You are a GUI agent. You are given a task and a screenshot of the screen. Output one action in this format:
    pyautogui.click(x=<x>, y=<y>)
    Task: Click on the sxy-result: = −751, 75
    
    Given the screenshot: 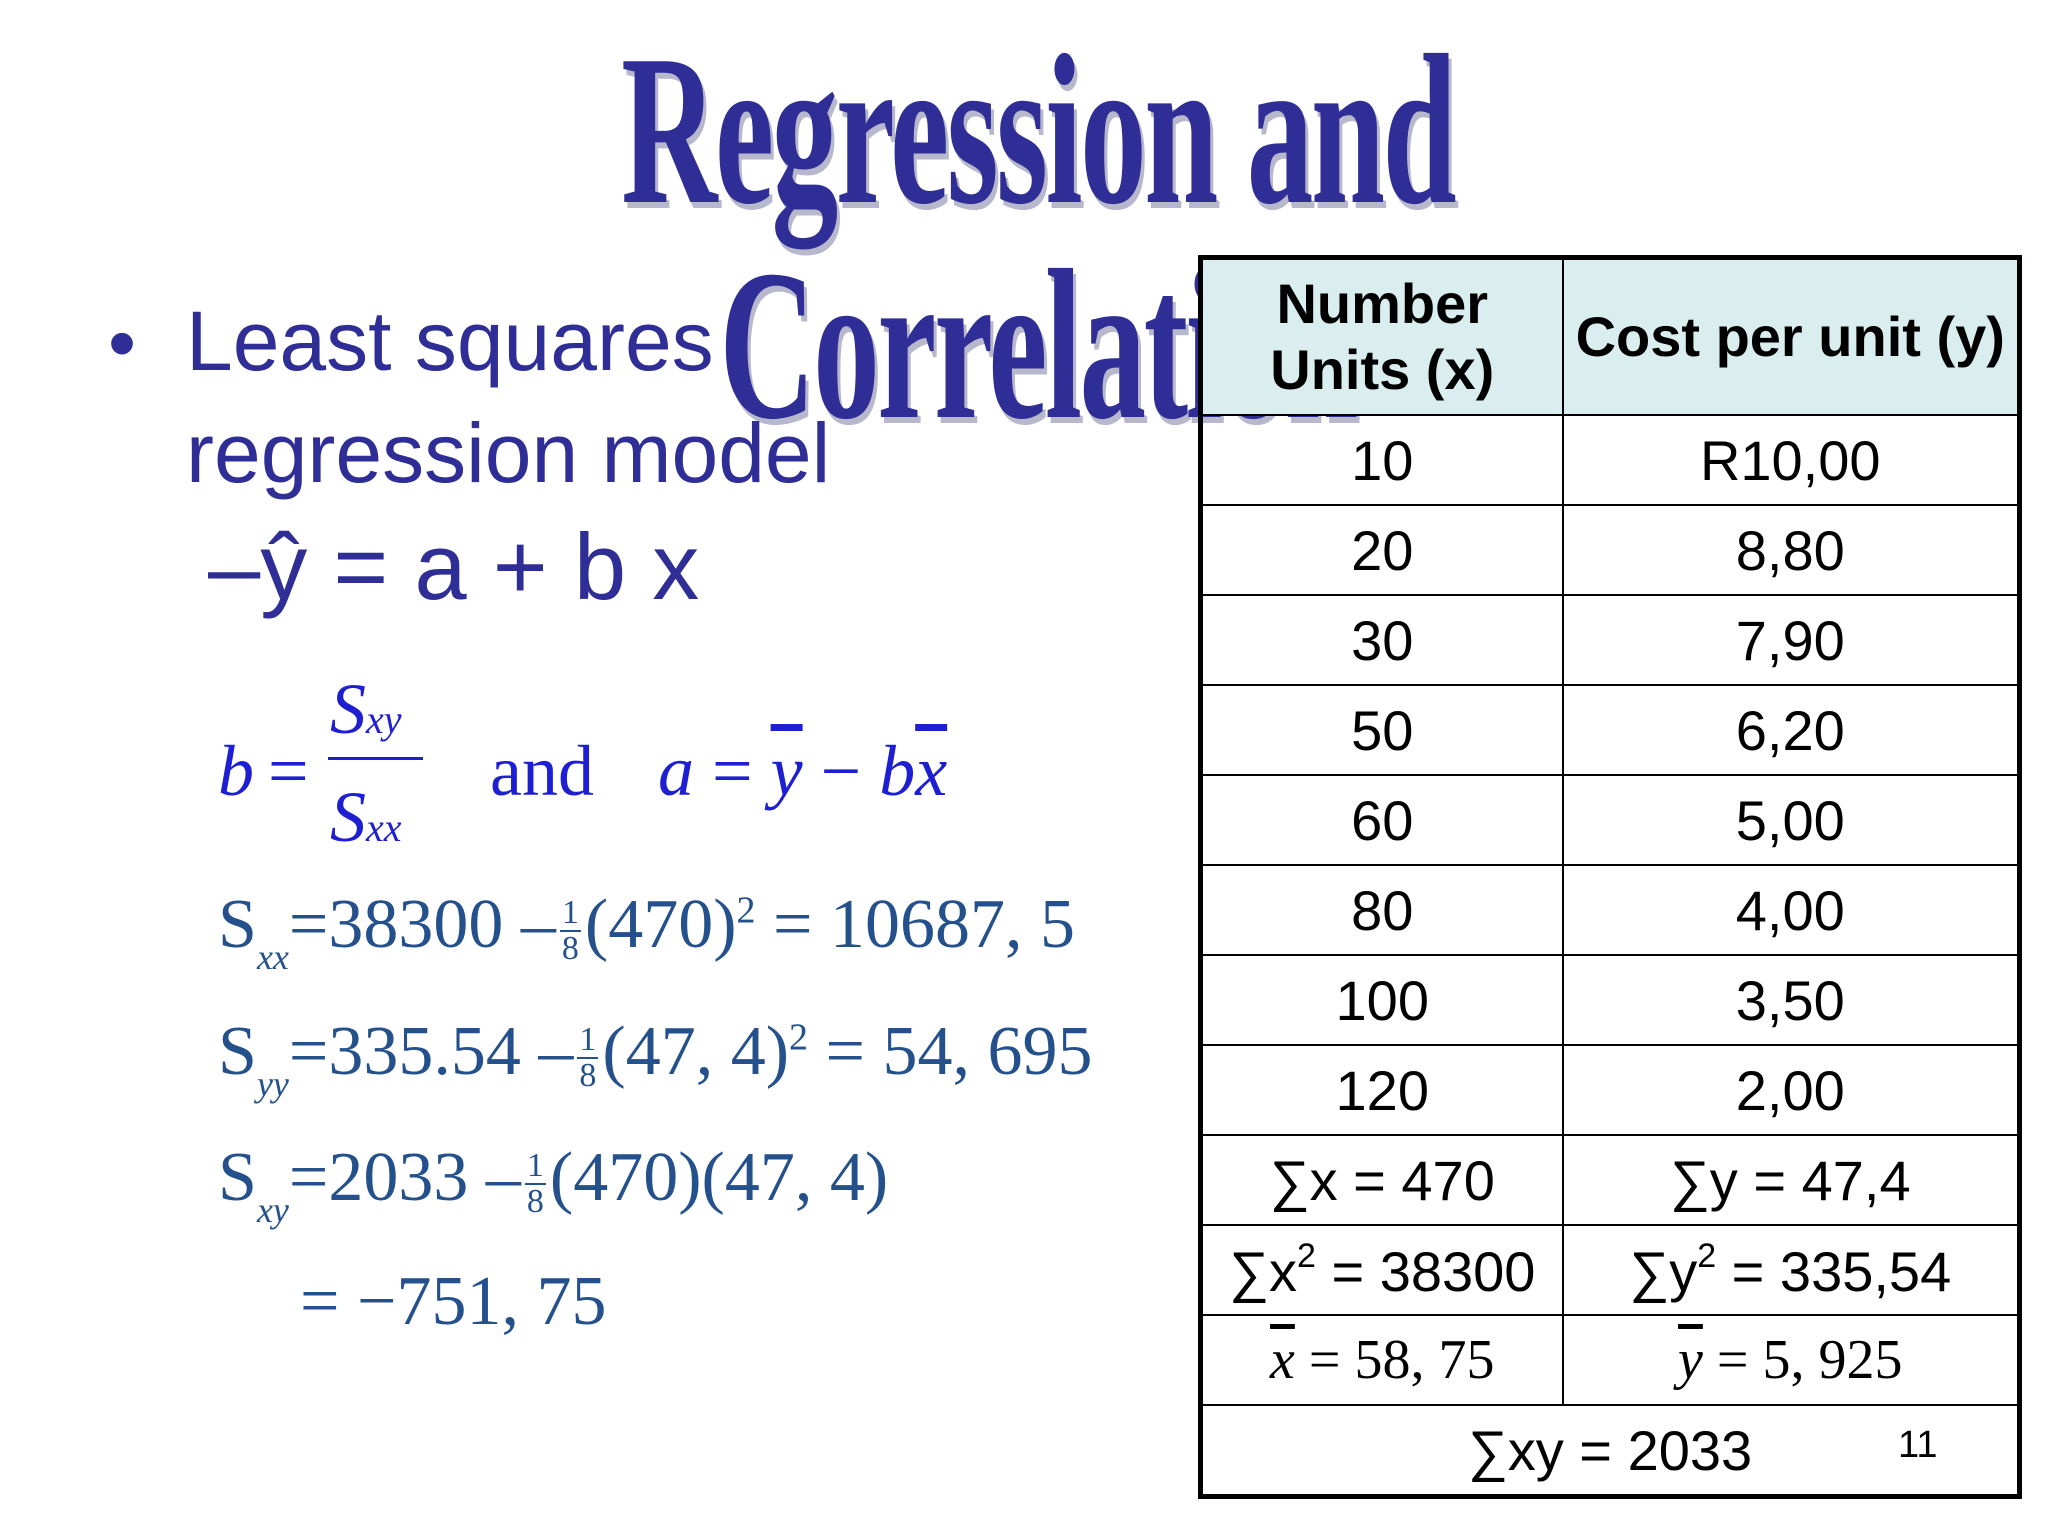 What is the action you would take?
    pyautogui.click(x=453, y=1301)
    